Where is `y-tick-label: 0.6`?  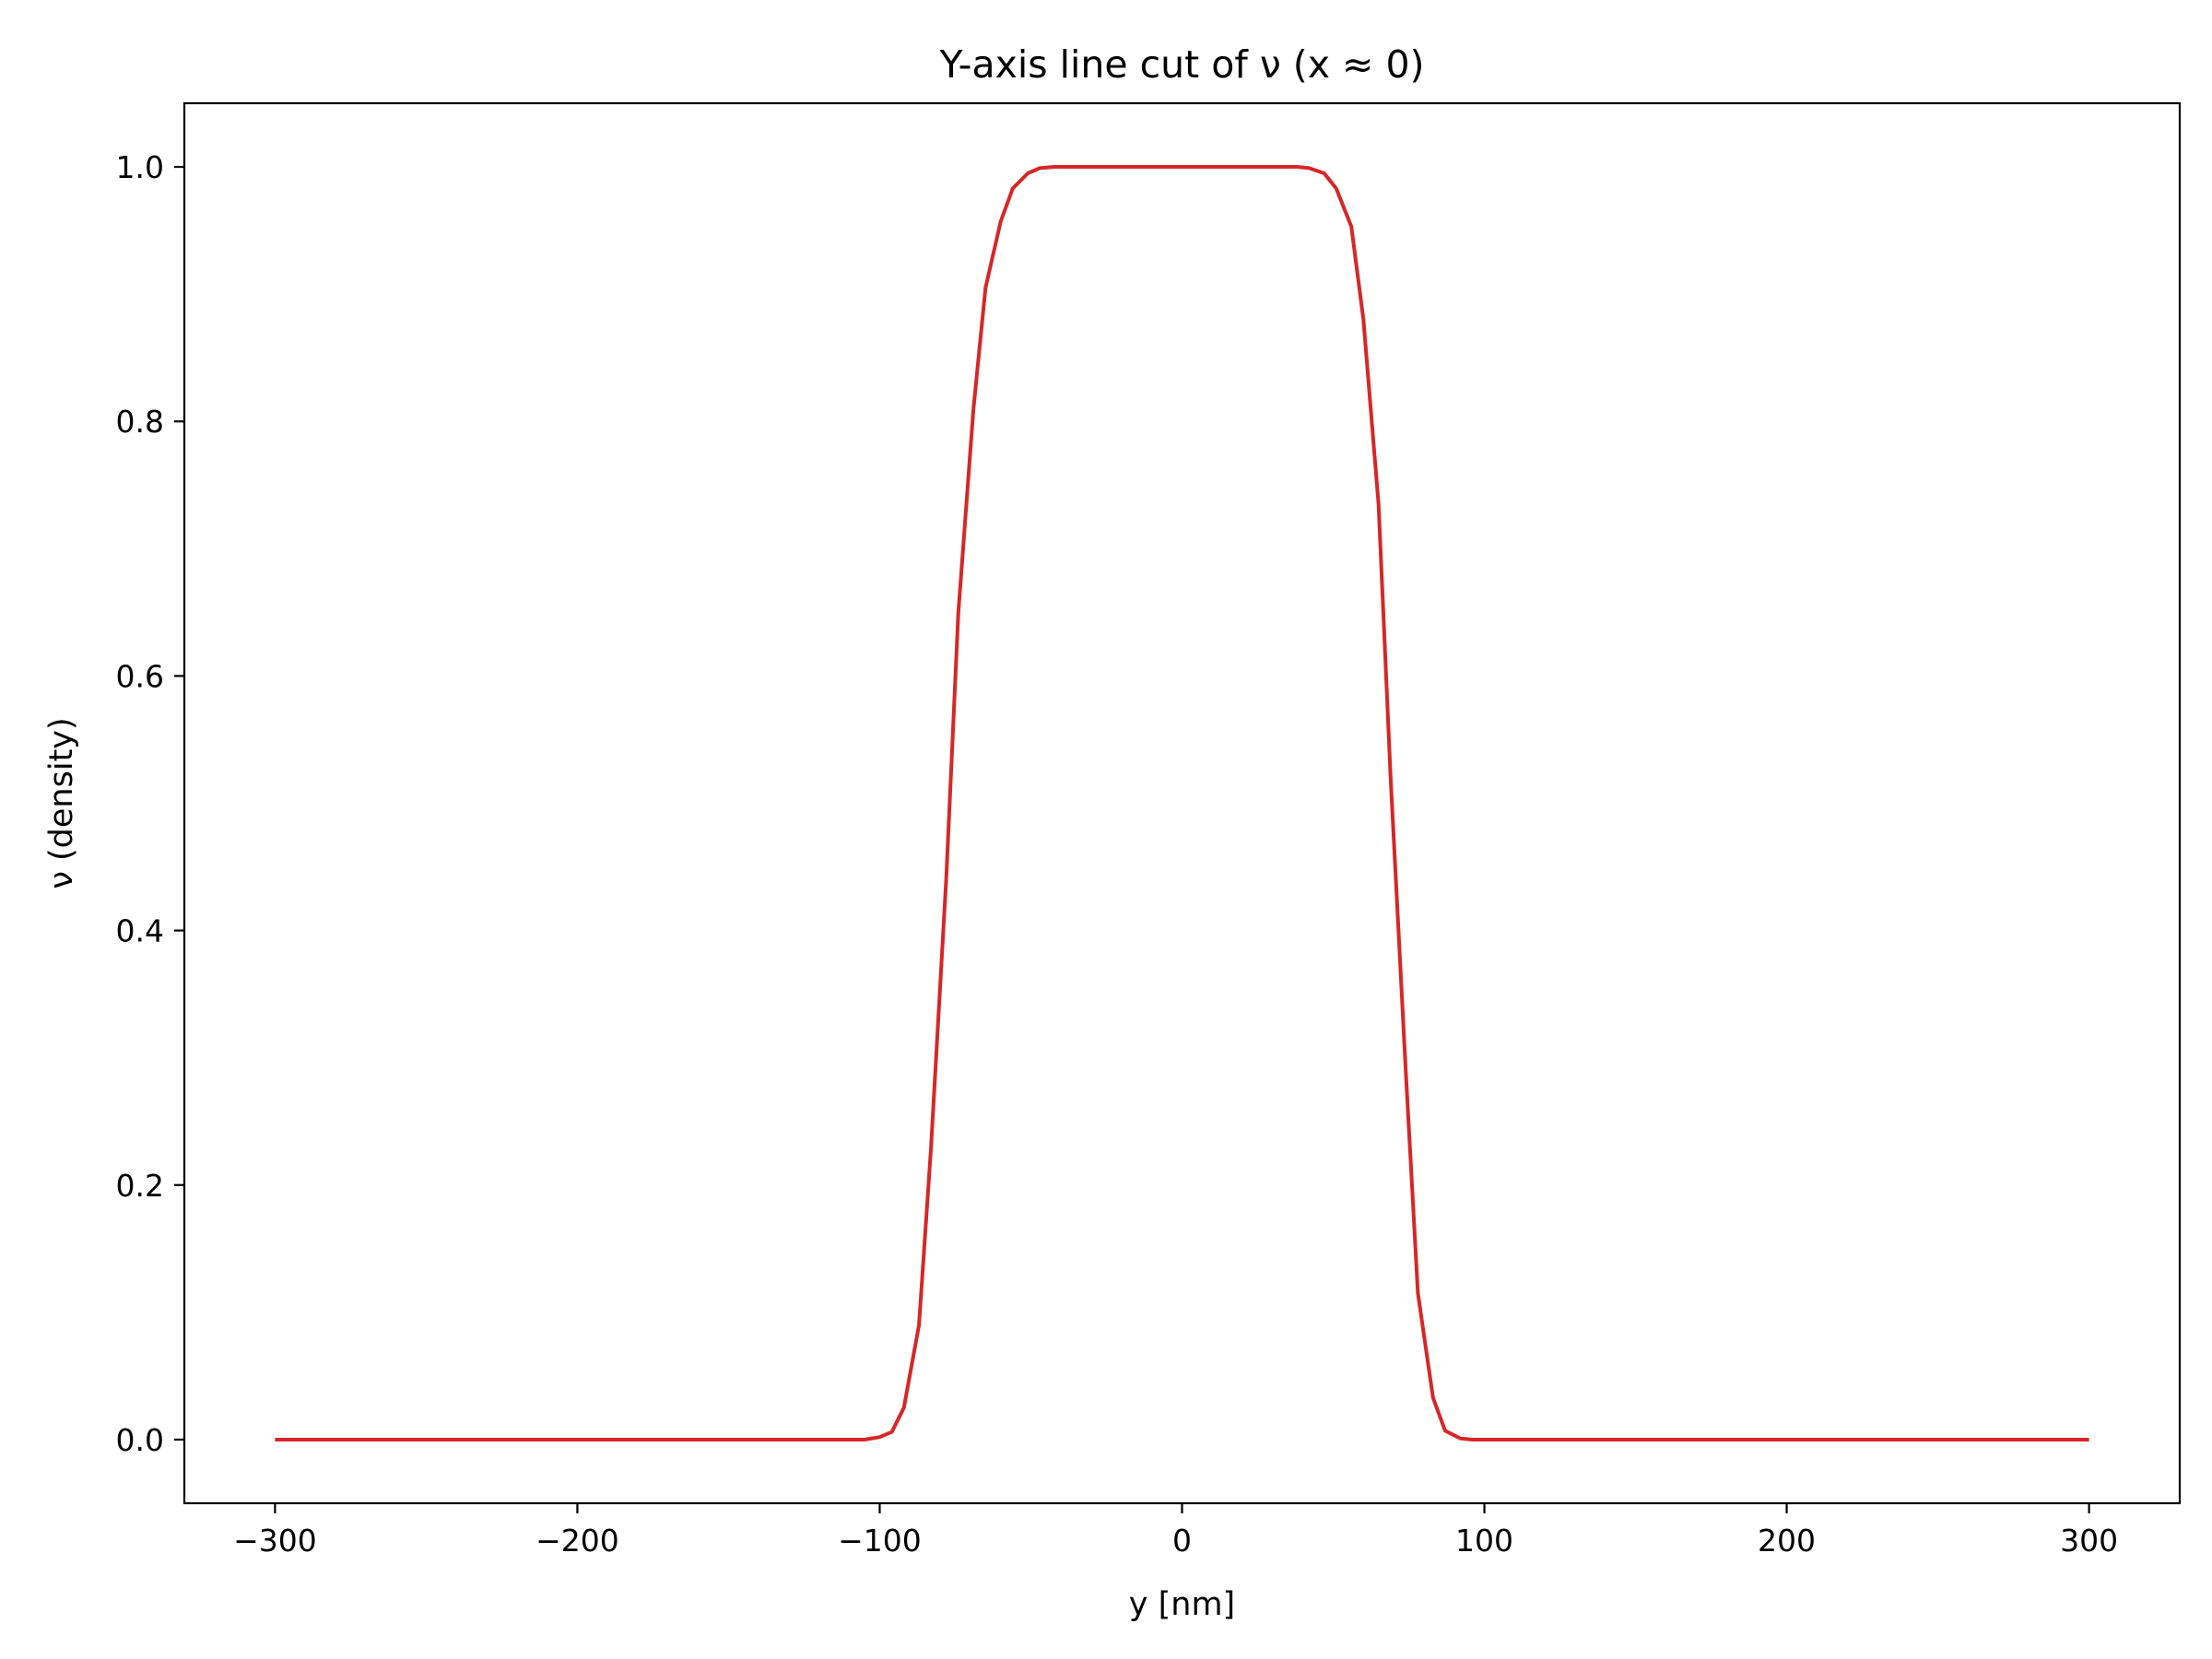 y-tick-label: 0.6 is located at coordinates (140, 676).